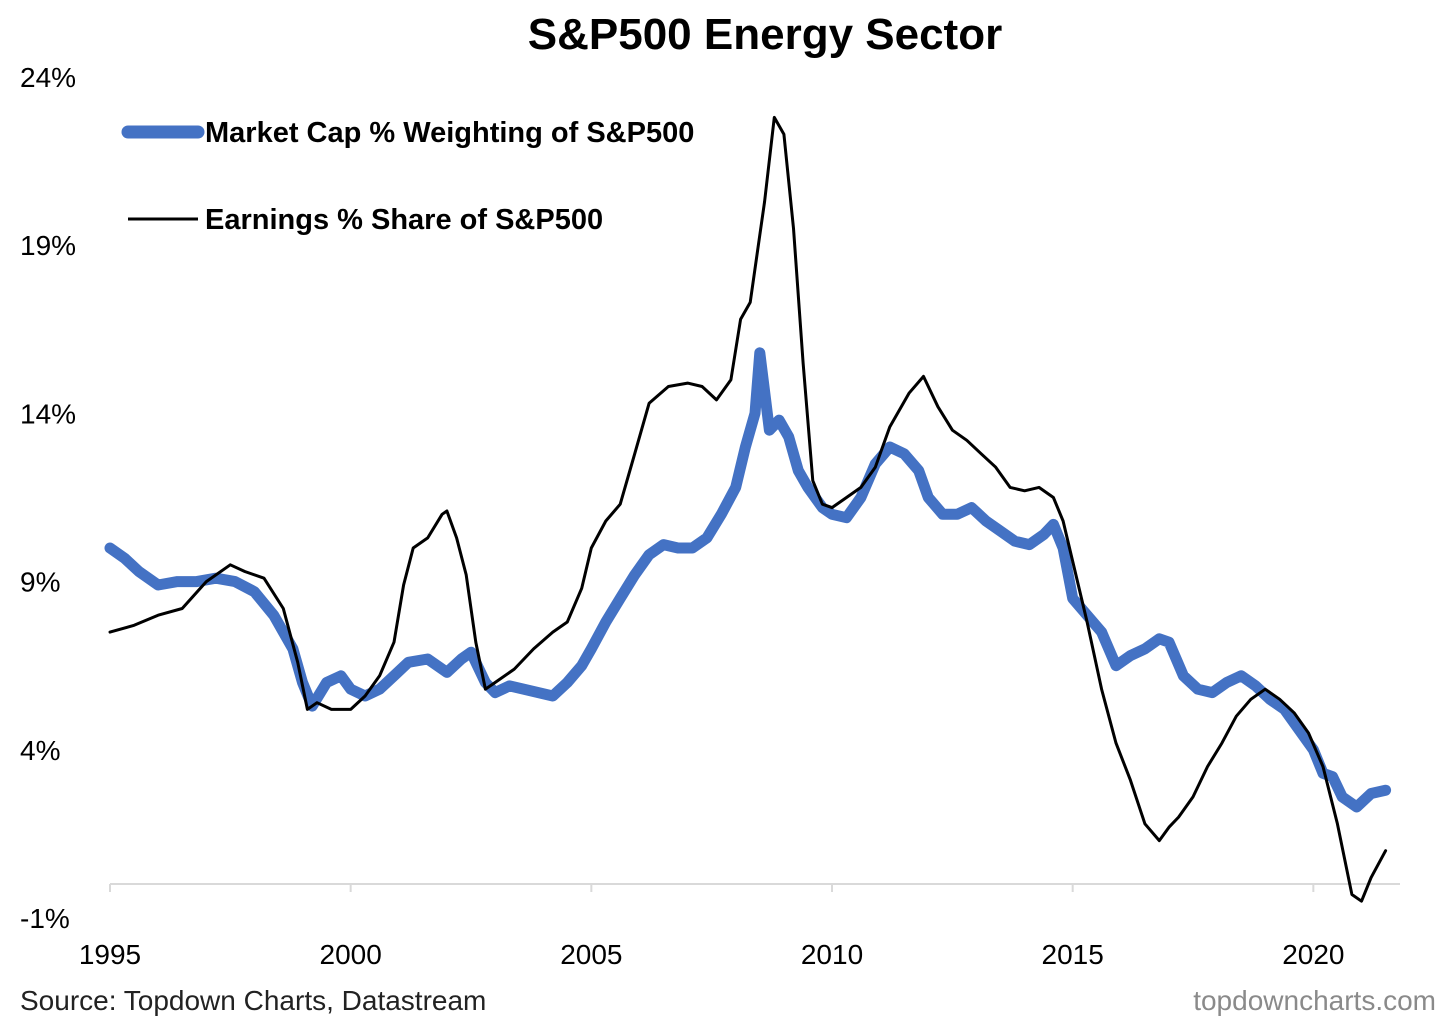 Image resolution: width=1456 pixels, height=1029 pixels. Describe the element at coordinates (48, 245) in the screenshot. I see `y-tick-label: 19%` at that location.